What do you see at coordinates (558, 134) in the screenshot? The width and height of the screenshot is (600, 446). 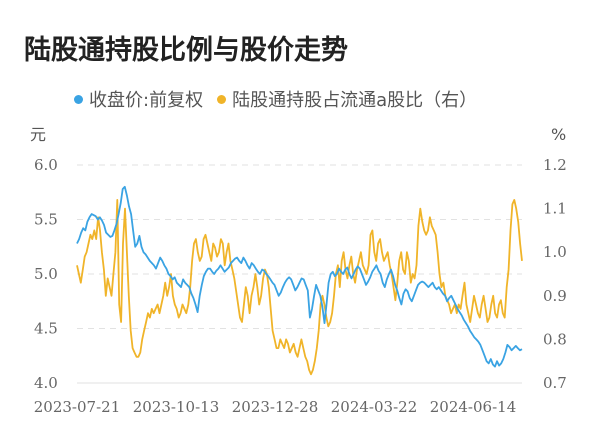 I see `right-axis-unit: %` at bounding box center [558, 134].